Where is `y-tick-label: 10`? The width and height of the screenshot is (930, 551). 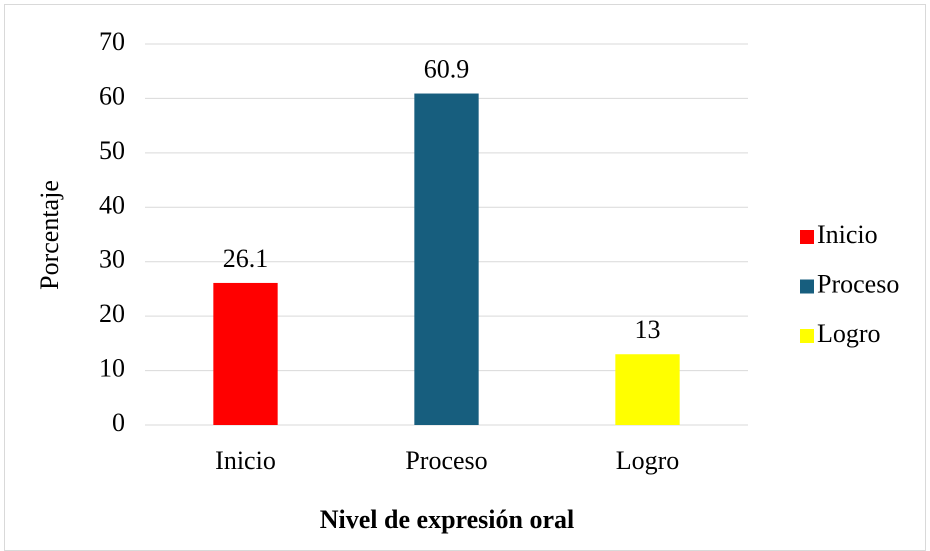
y-tick-label: 10 is located at coordinates (112, 368).